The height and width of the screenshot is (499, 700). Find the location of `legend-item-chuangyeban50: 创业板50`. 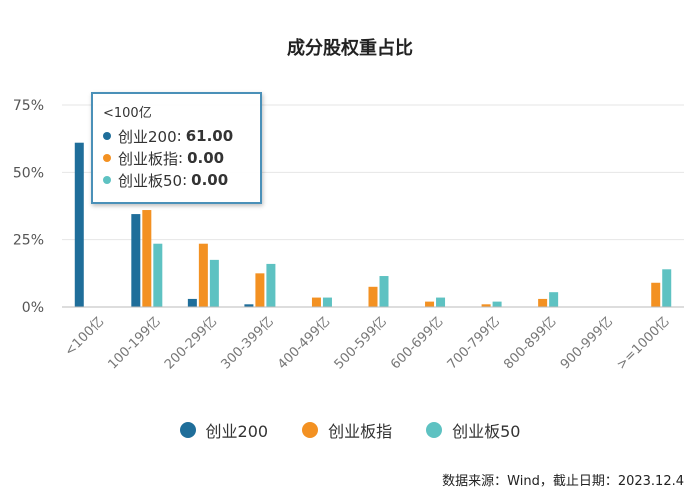

legend-item-chuangyeban50: 创业板50 is located at coordinates (473, 430).